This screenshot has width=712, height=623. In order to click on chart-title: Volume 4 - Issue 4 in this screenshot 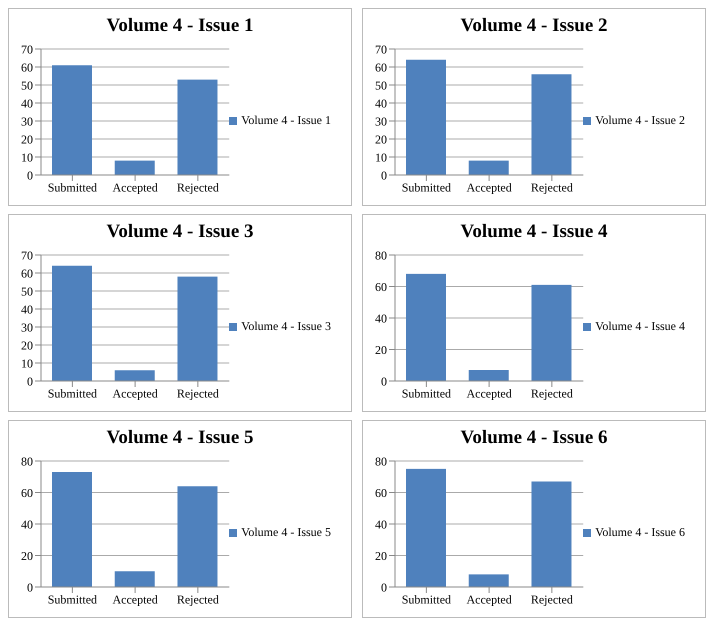, I will do `click(534, 232)`.